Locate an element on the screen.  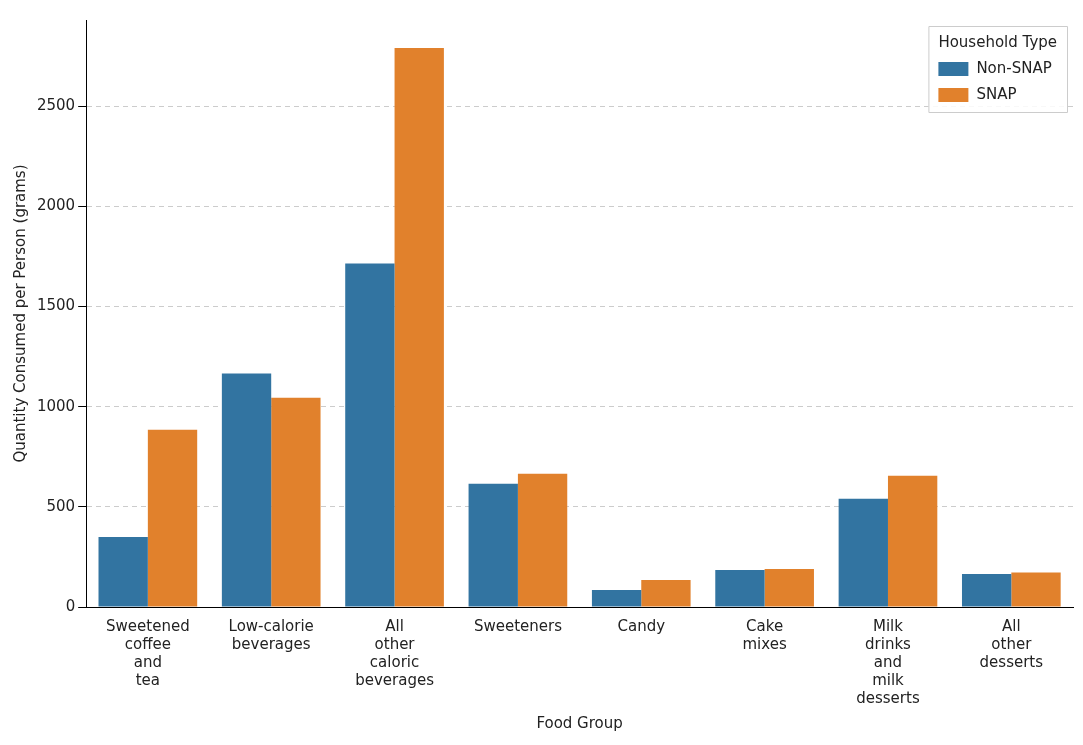
x-tick-label: All other desserts is located at coordinates (1011, 643).